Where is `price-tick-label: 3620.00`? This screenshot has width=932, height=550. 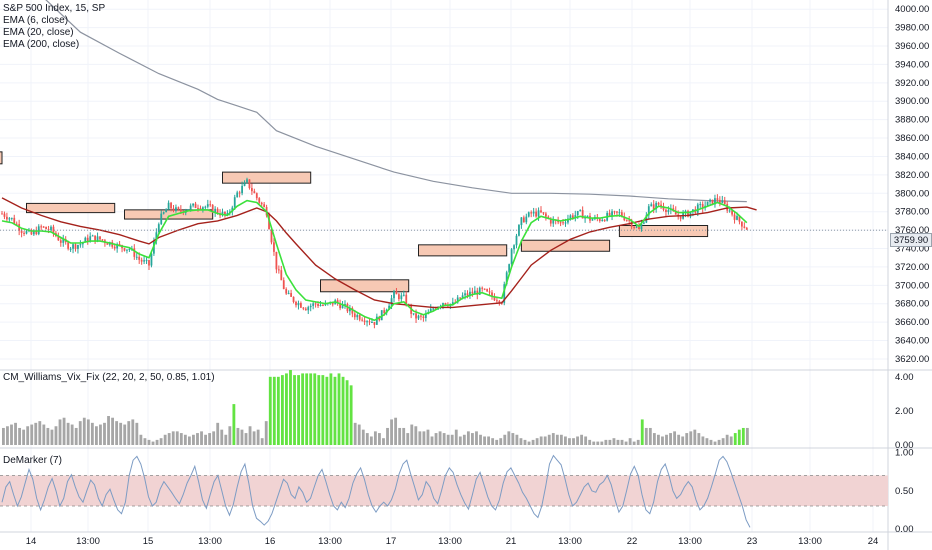 price-tick-label: 3620.00 is located at coordinates (912, 359).